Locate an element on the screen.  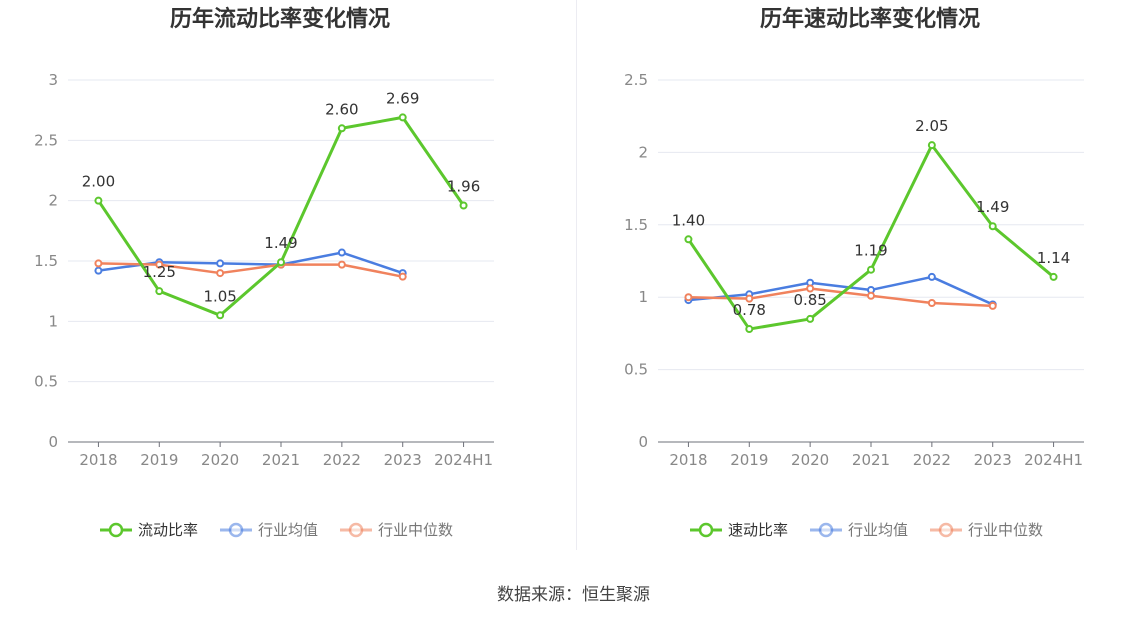
y-tick-label-0-6: 3 is located at coordinates (53, 80).